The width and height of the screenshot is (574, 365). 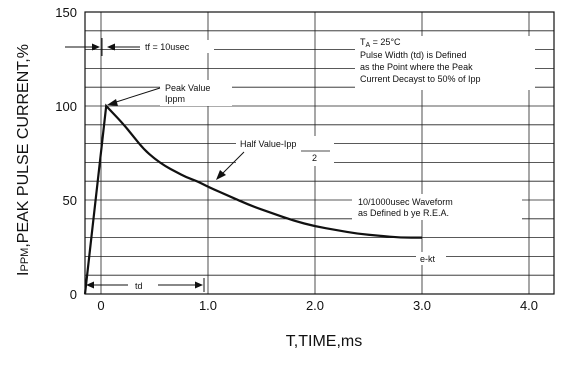 I want to click on peak-annotation: Peak Value Ippm, so click(x=169, y=93).